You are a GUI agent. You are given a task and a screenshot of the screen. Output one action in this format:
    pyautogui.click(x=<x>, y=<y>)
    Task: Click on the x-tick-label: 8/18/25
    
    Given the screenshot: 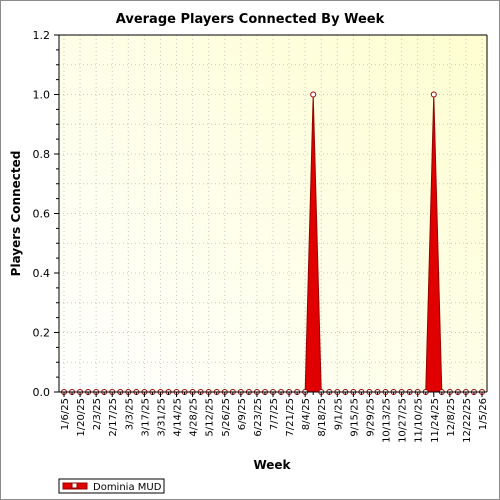 What is the action you would take?
    pyautogui.click(x=322, y=417)
    